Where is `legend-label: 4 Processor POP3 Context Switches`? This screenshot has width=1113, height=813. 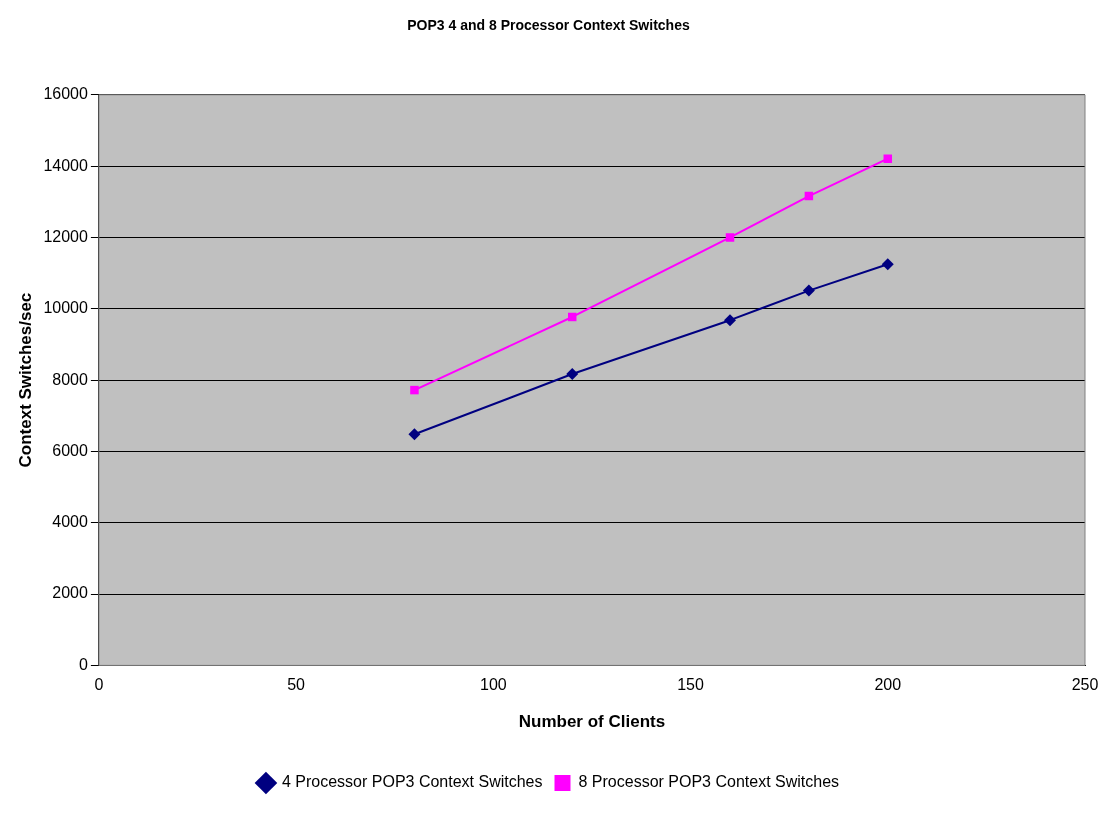 legend-label: 4 Processor POP3 Context Switches is located at coordinates (412, 782).